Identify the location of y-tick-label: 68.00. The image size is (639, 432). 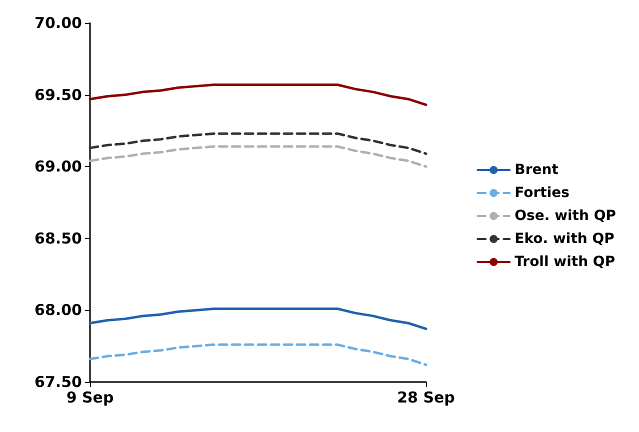
(58, 310).